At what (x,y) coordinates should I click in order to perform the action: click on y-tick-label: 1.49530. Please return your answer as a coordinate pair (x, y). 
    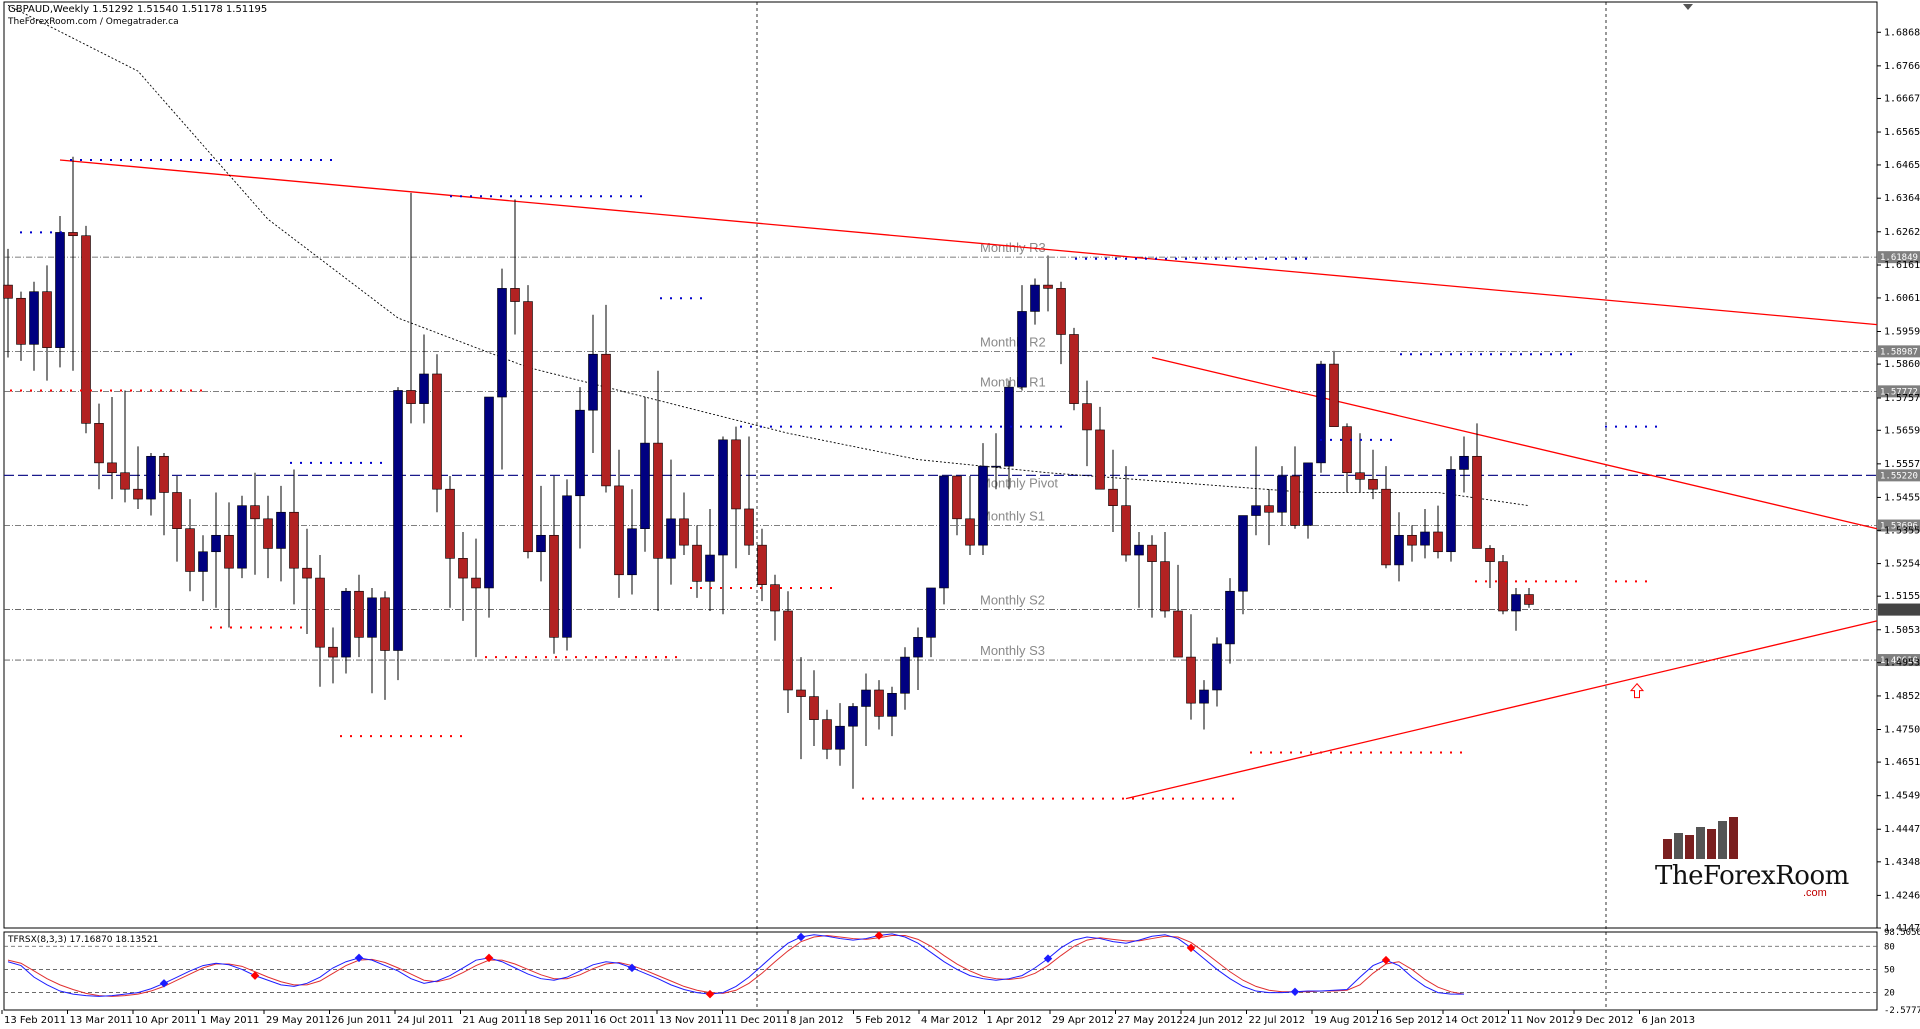
    Looking at the image, I should click on (1902, 663).